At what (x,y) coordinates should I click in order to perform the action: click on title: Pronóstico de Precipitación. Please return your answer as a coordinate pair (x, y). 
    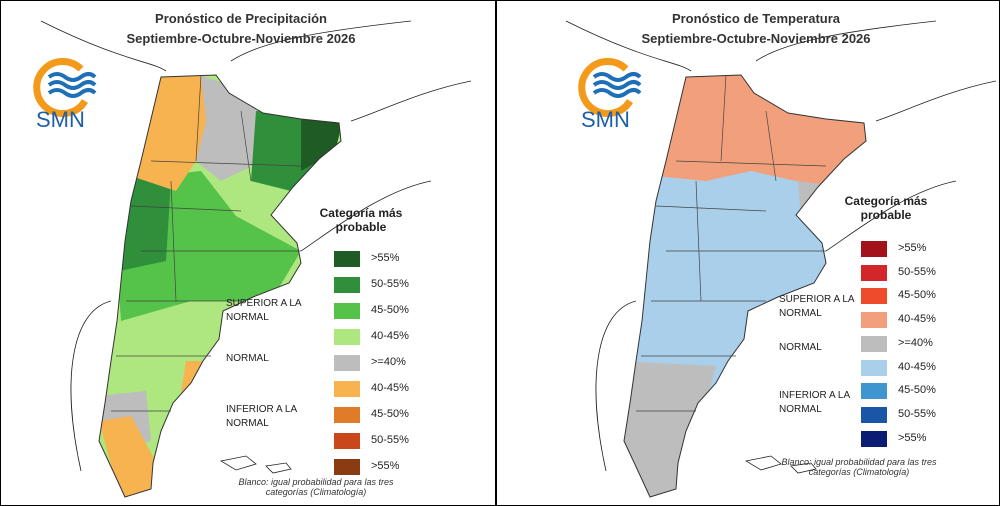
    Looking at the image, I should click on (241, 18).